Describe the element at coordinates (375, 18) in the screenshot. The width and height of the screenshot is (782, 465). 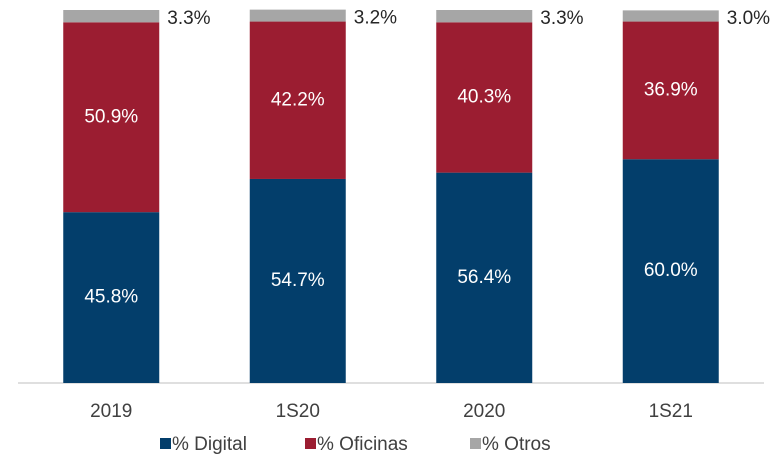
I see `data-label: 3.2%` at that location.